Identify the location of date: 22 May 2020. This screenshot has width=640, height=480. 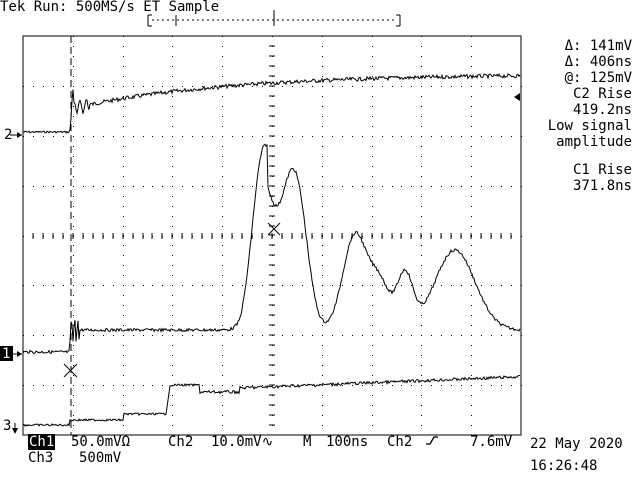
(576, 444).